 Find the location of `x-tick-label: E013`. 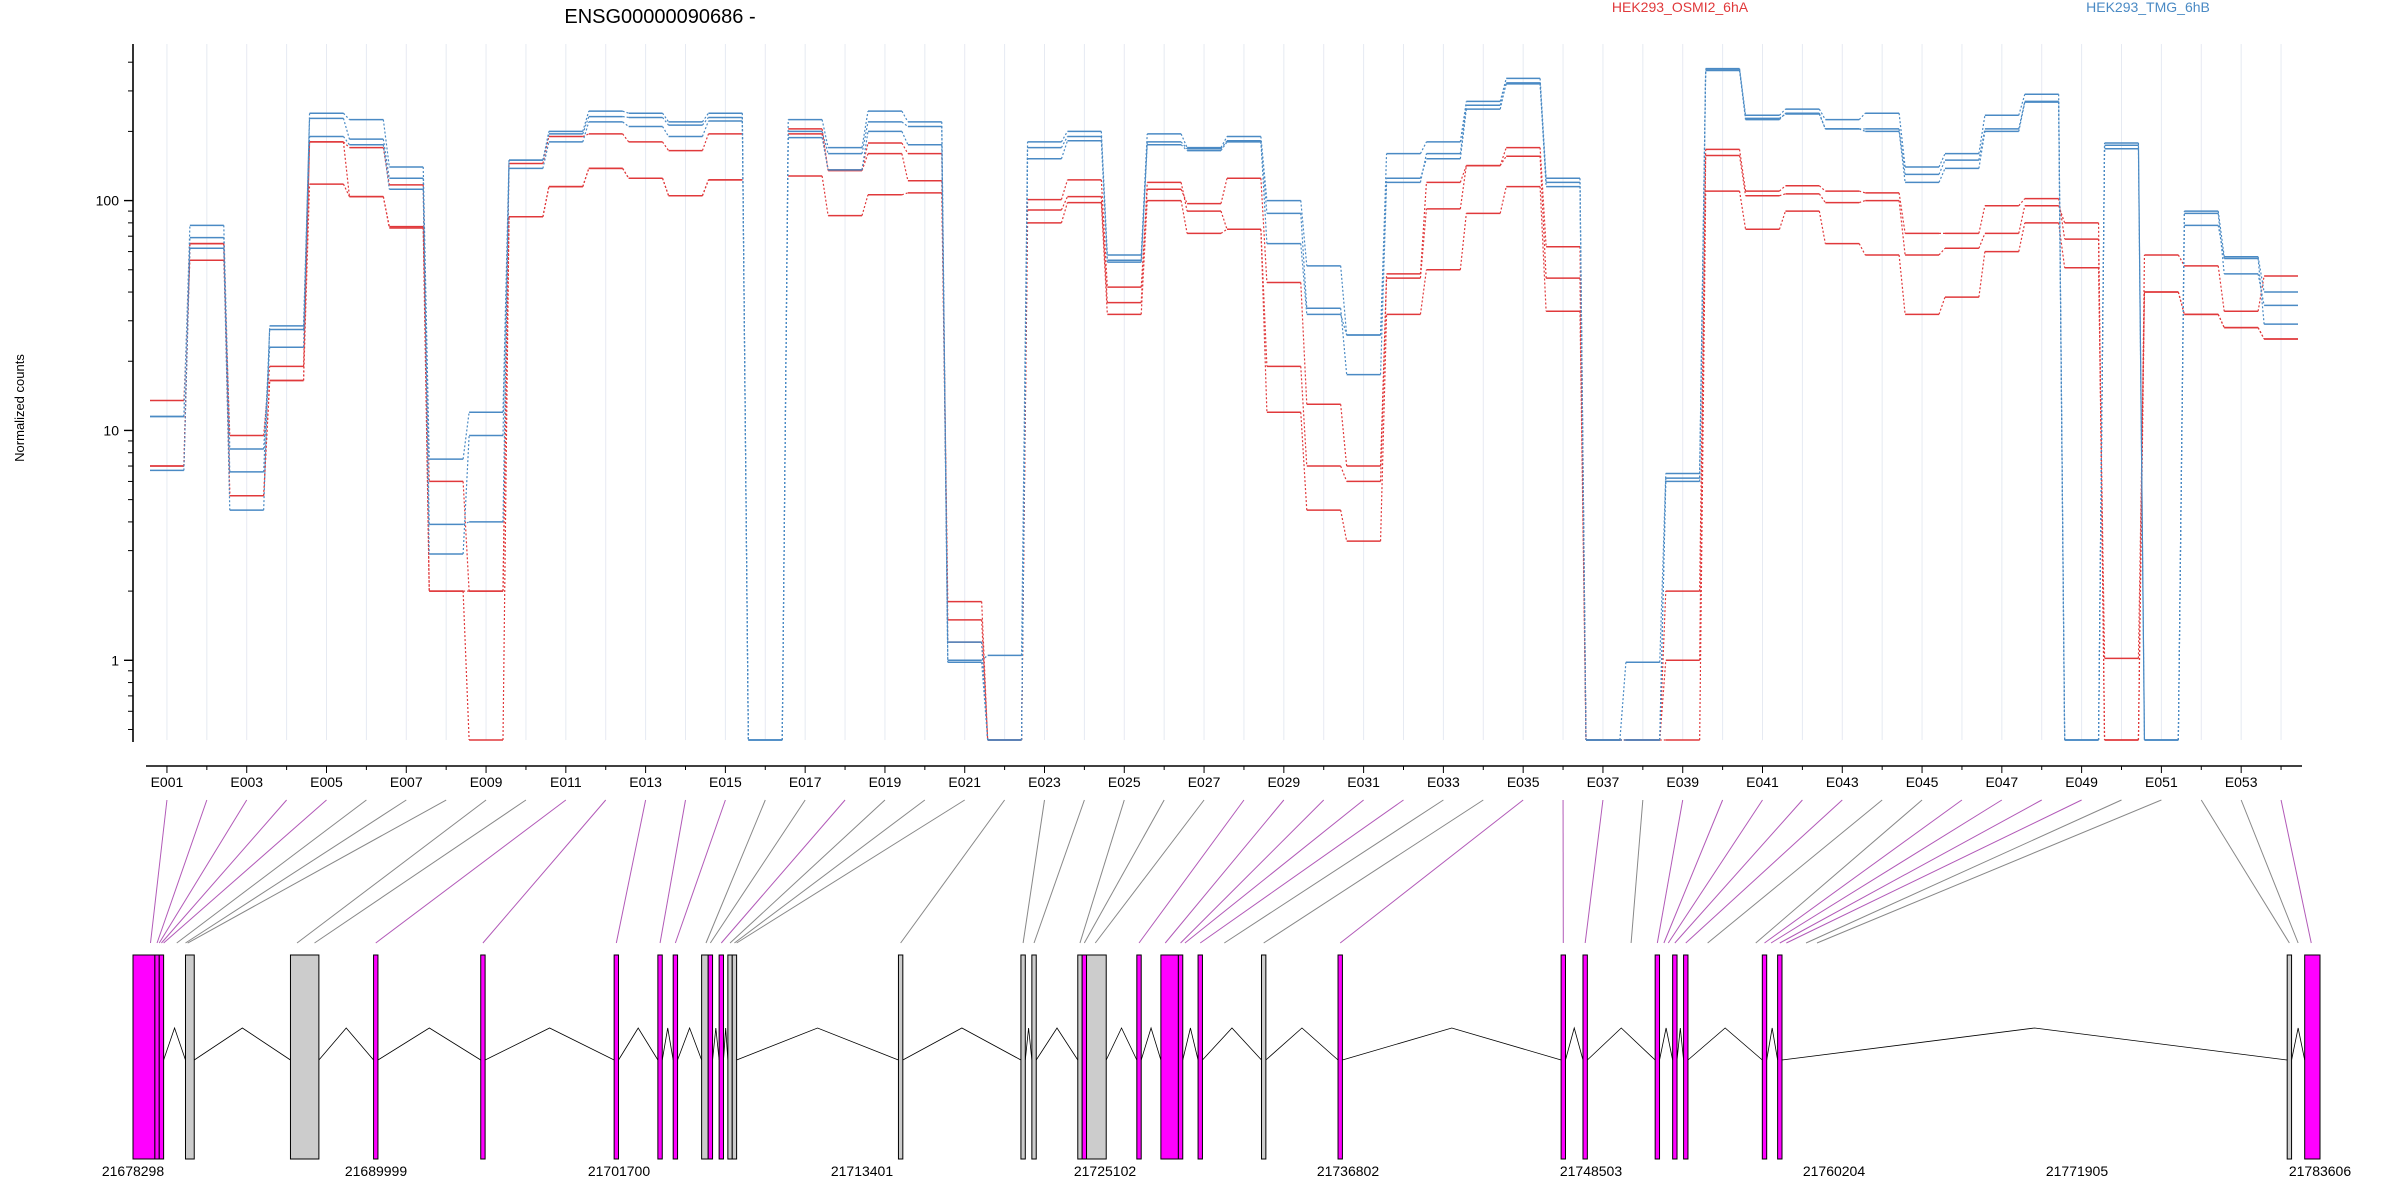

x-tick-label: E013 is located at coordinates (645, 782).